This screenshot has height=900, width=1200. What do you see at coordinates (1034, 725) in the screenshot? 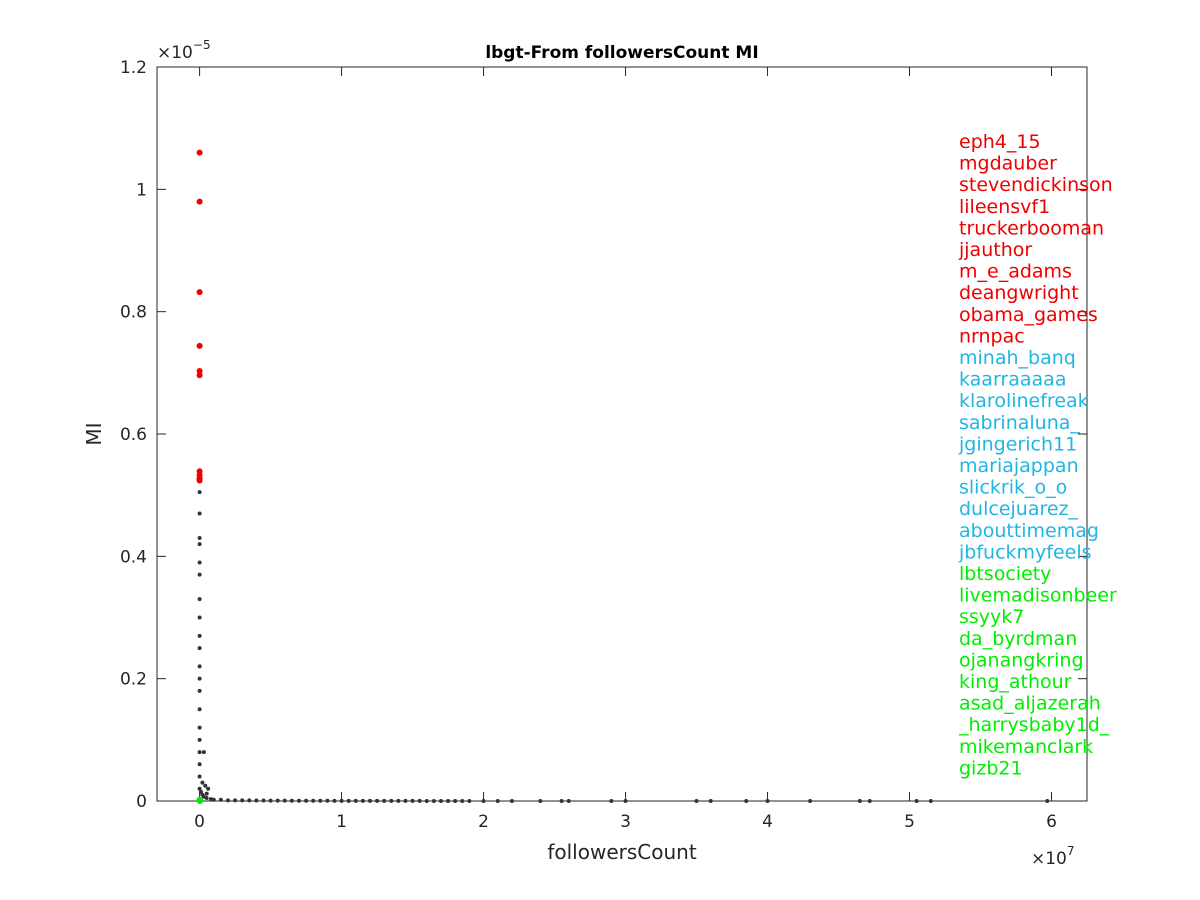
I see `legend-entry: _harrysbaby1d_` at bounding box center [1034, 725].